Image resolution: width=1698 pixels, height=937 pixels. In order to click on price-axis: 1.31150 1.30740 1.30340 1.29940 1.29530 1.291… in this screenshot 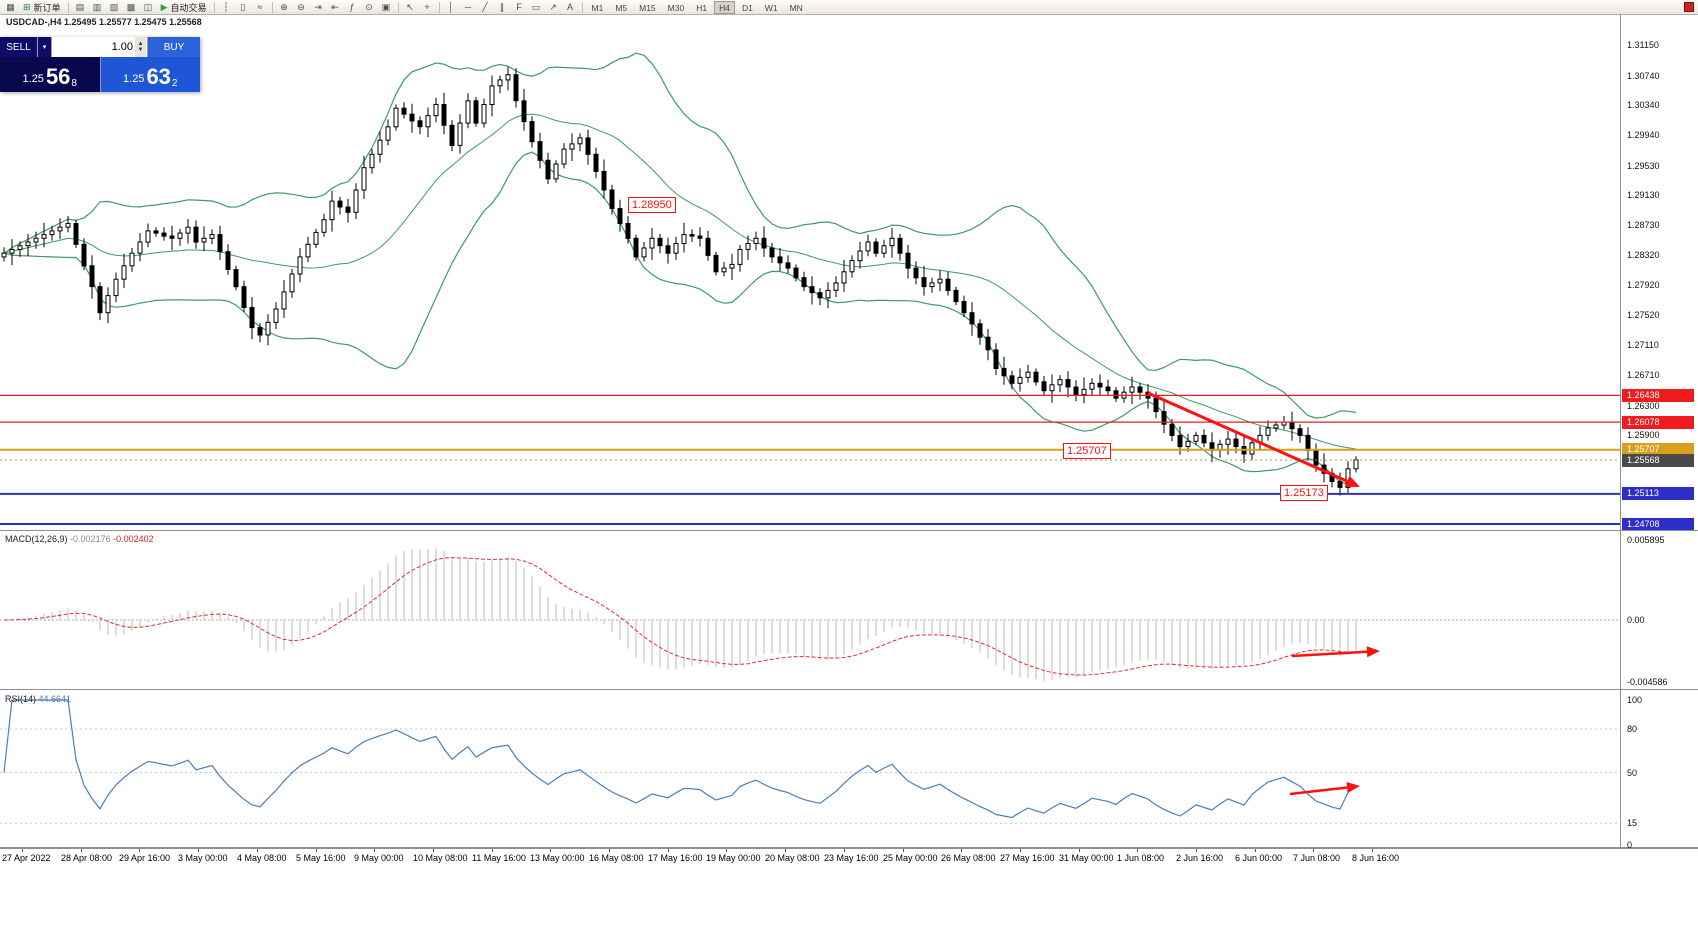, I will do `click(1659, 431)`.